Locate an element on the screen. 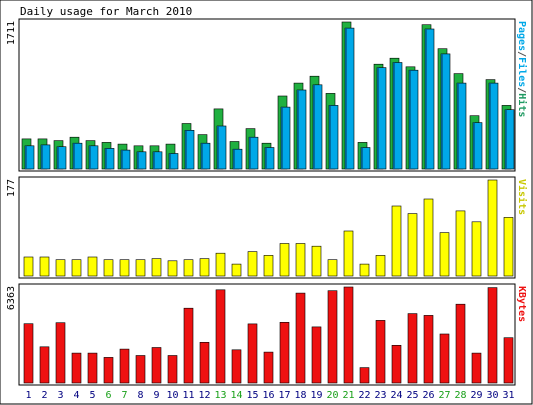  day-label: 4 is located at coordinates (76, 395).